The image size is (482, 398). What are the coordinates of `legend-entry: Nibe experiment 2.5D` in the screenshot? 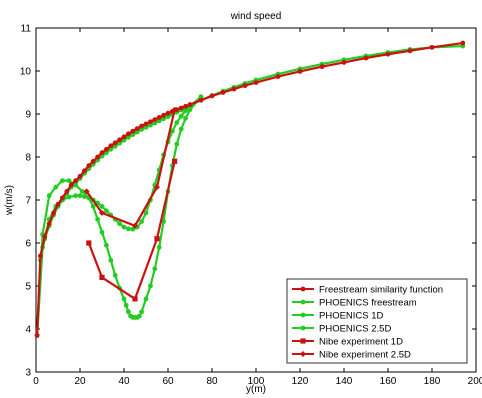 It's located at (351, 354).